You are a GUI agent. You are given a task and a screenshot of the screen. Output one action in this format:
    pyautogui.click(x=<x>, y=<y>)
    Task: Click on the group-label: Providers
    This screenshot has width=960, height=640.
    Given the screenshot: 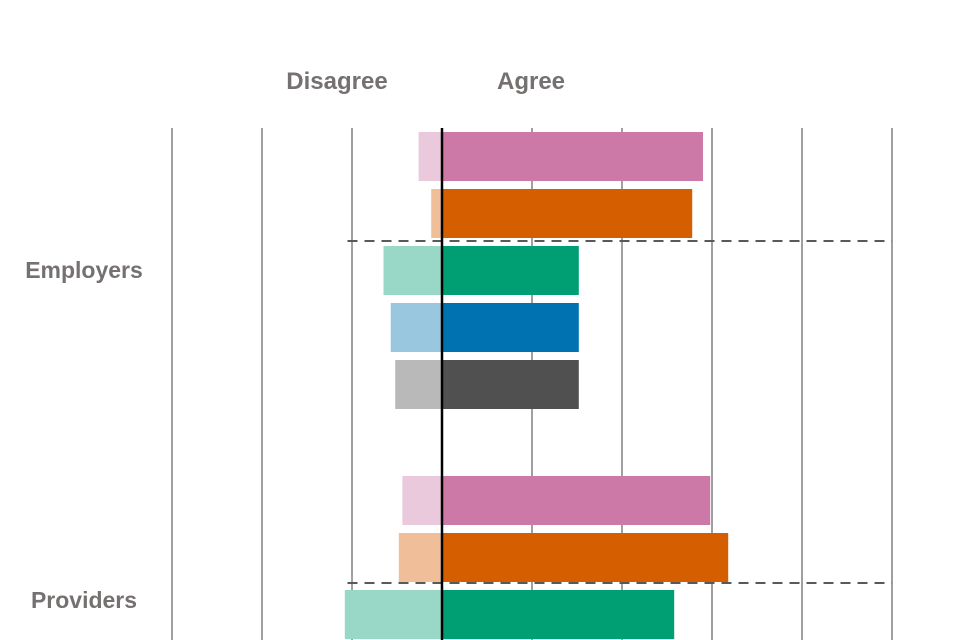 What is the action you would take?
    pyautogui.click(x=84, y=600)
    